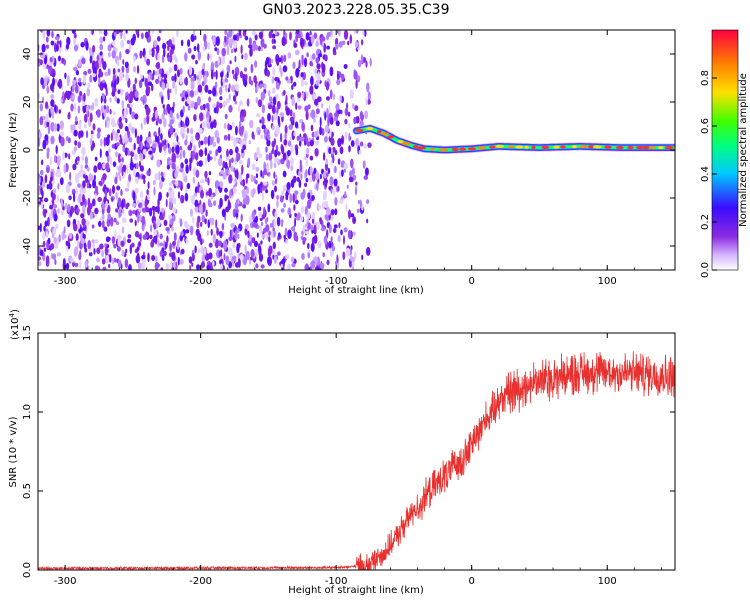 Image resolution: width=750 pixels, height=604 pixels. What do you see at coordinates (12, 314) in the screenshot?
I see `scale-label-exponent: 4` at bounding box center [12, 314].